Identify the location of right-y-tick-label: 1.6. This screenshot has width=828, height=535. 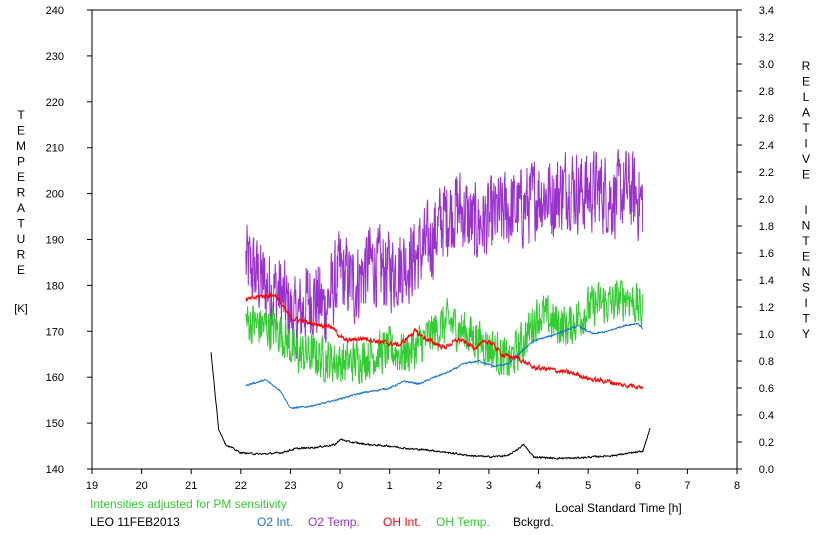
(766, 254).